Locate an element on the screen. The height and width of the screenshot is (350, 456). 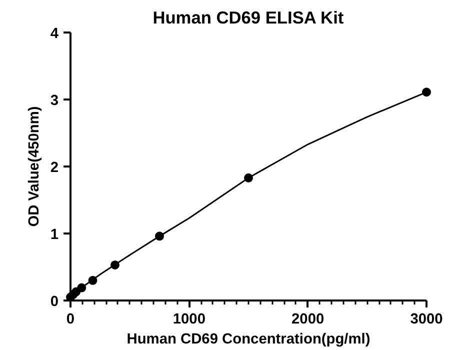
y-tick-label: 0 is located at coordinates (54, 302).